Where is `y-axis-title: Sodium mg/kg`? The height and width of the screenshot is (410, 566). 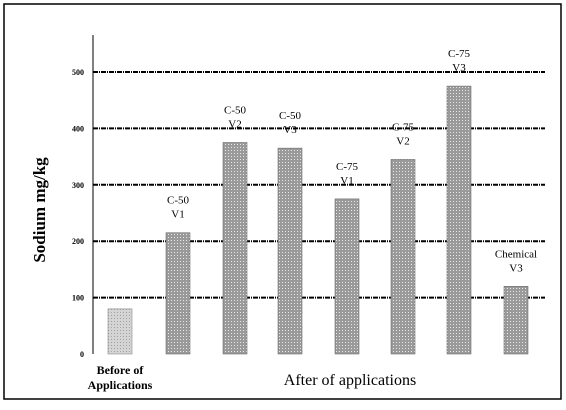 y-axis-title: Sodium mg/kg is located at coordinates (39, 210).